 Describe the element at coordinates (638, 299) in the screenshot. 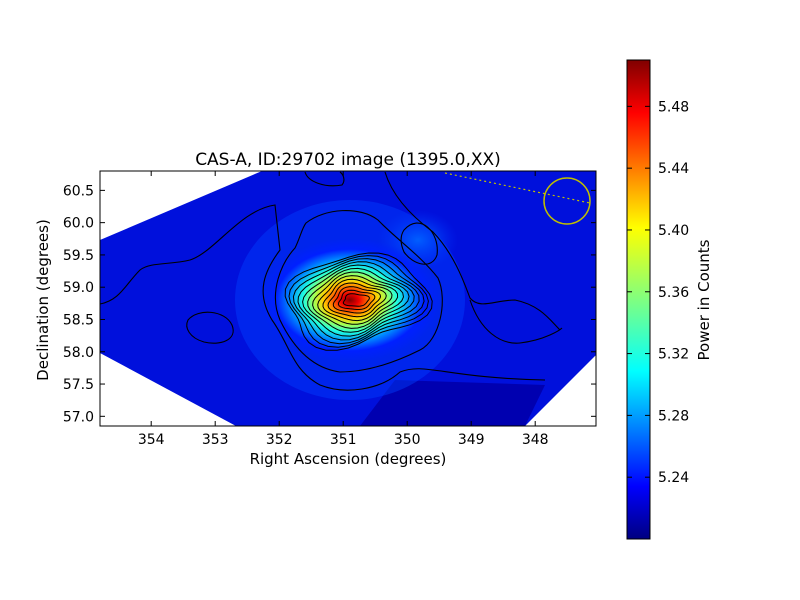

I see `colorbar-gradient` at that location.